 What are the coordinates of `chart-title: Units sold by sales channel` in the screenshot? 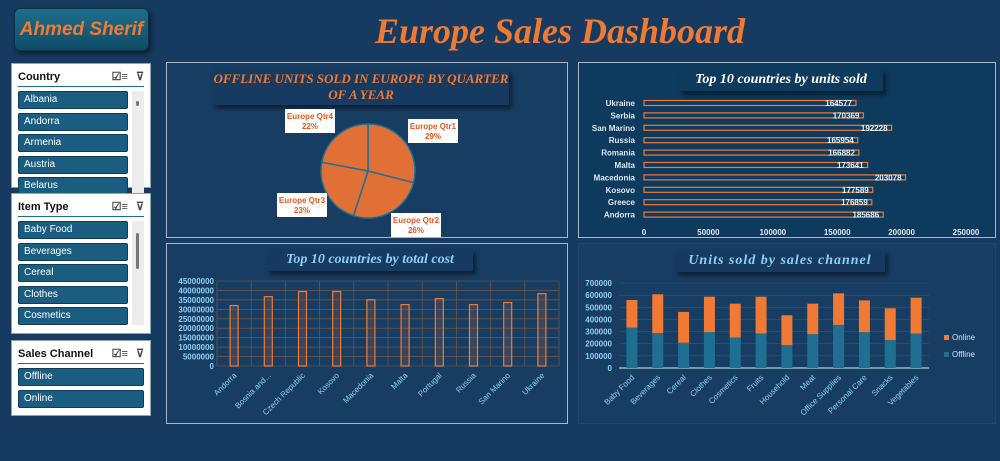 It's located at (780, 261).